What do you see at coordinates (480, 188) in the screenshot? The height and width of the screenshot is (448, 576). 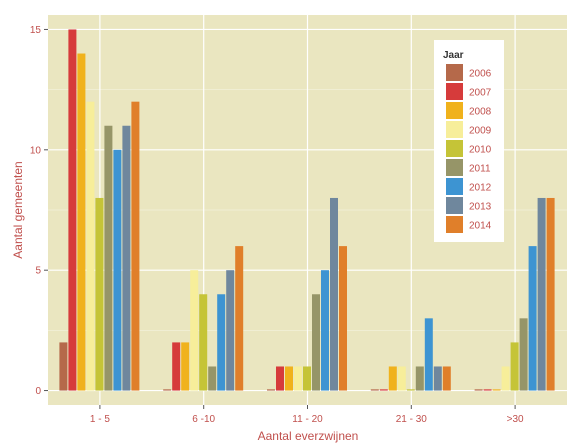 I see `legend-label-2012: 2012` at bounding box center [480, 188].